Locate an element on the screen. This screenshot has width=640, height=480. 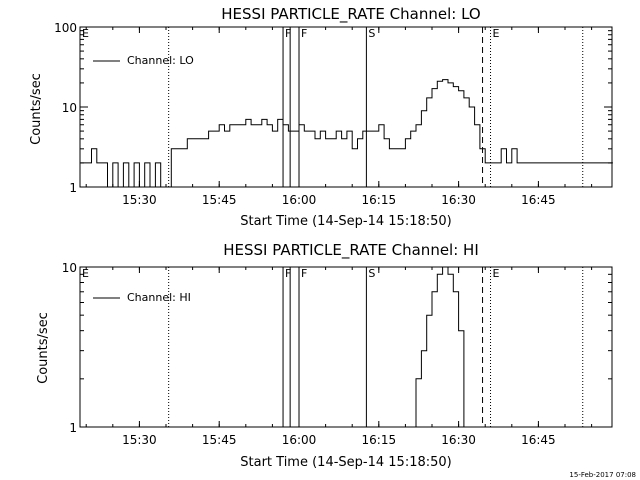
footer-timestamp: 15-Feb-2017 07:08 is located at coordinates (602, 475).